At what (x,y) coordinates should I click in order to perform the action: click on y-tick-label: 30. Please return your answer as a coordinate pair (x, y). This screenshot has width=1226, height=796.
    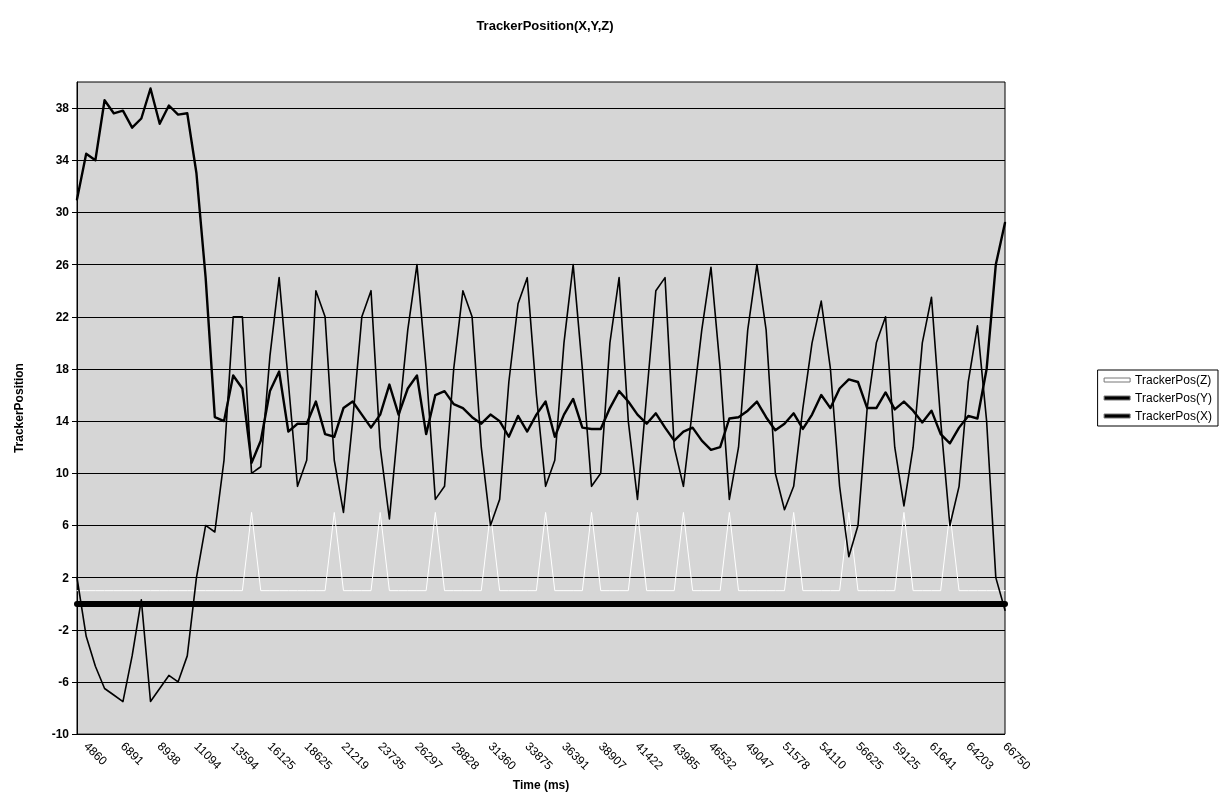
    Looking at the image, I should click on (62, 212).